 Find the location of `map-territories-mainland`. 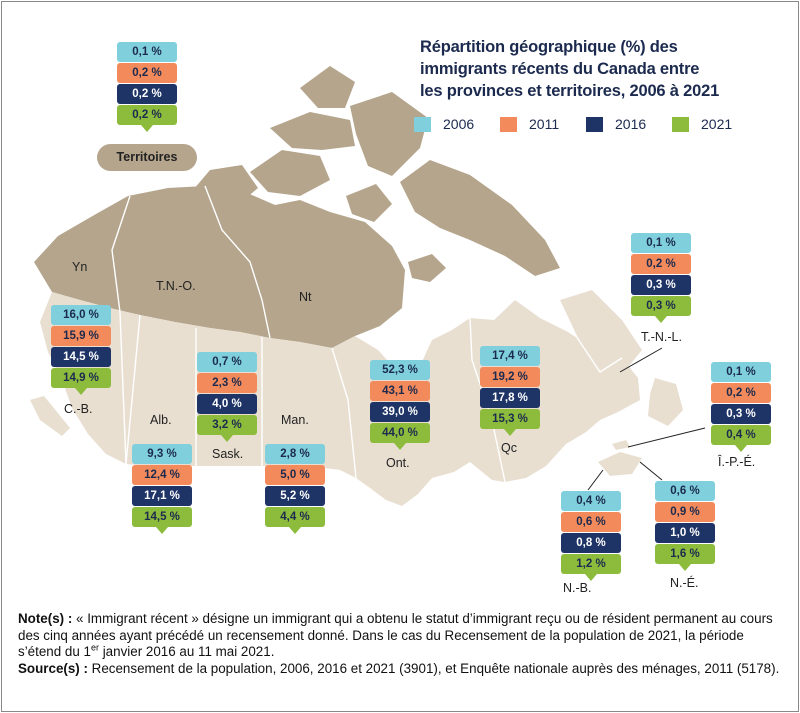

map-territories-mainland is located at coordinates (219, 267).